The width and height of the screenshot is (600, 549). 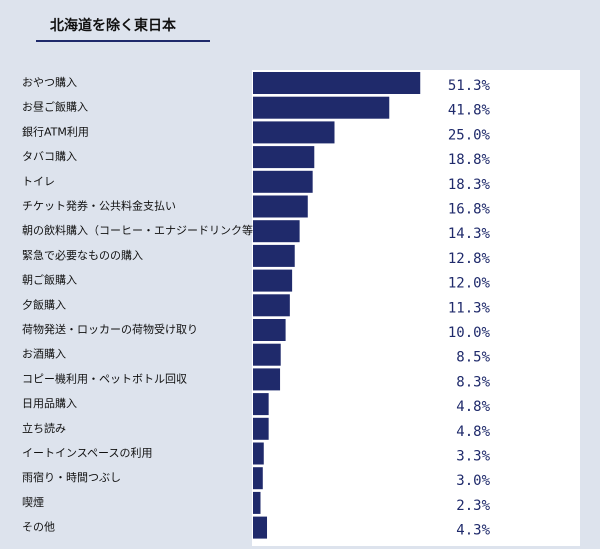 I want to click on category-label: 荷物発送・ロッカーの荷物受け取り, so click(x=110, y=329).